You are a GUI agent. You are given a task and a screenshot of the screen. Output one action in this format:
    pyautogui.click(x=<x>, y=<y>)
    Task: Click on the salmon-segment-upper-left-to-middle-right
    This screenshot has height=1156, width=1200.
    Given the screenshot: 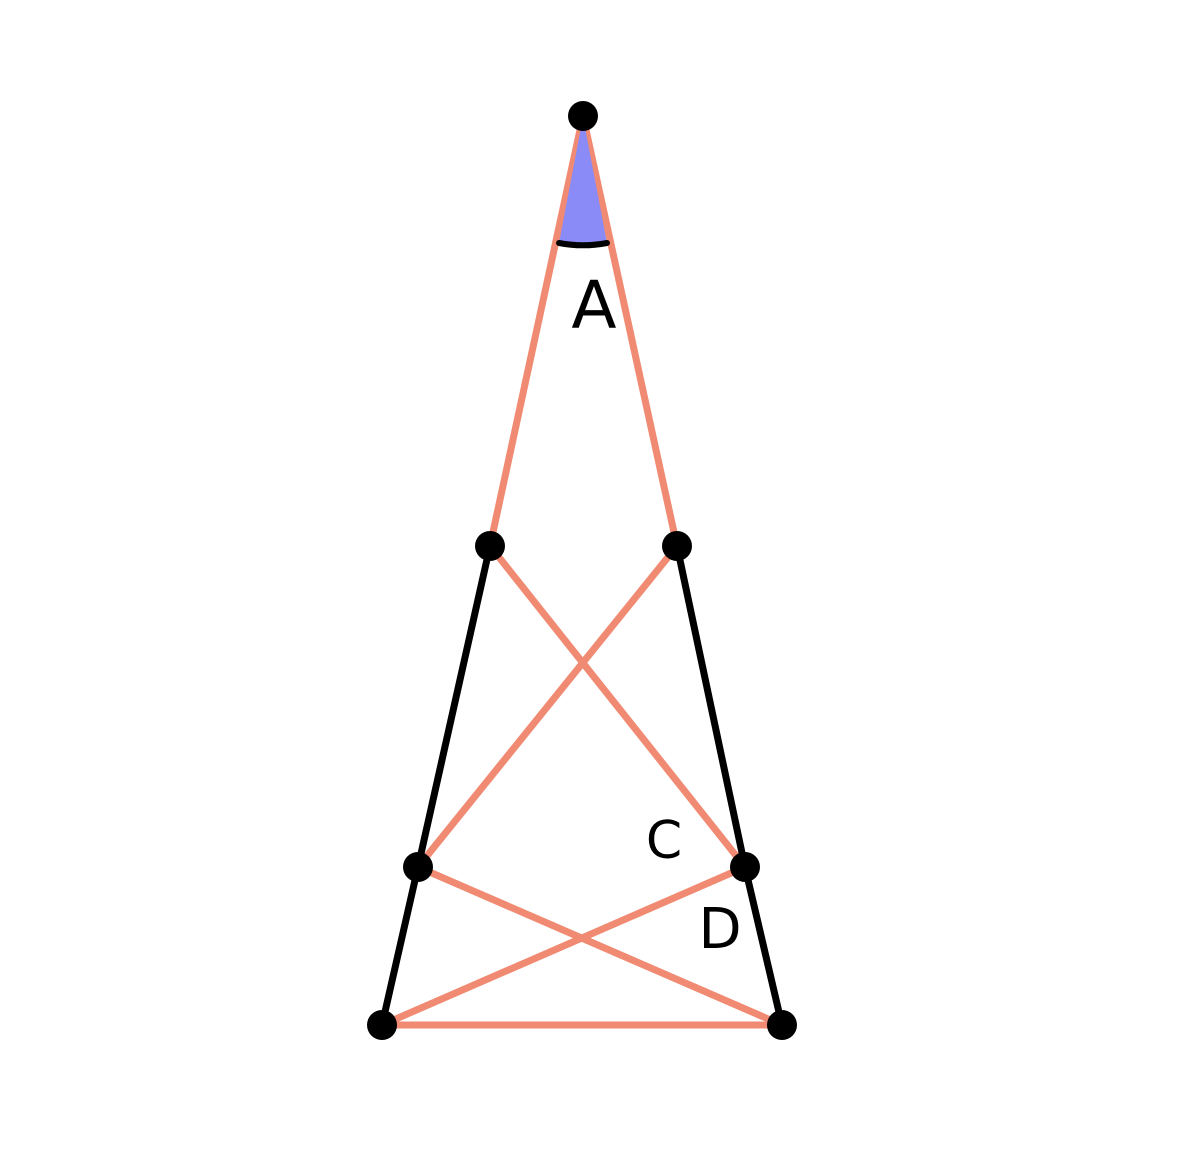 What is the action you would take?
    pyautogui.click(x=617, y=706)
    